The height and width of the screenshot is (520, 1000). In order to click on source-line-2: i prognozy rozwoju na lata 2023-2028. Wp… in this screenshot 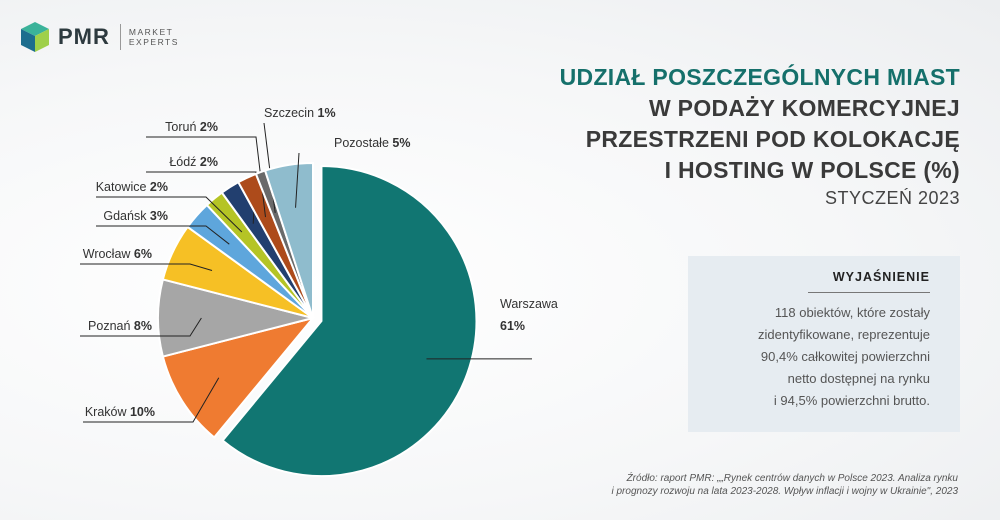, I will do `click(785, 491)`.